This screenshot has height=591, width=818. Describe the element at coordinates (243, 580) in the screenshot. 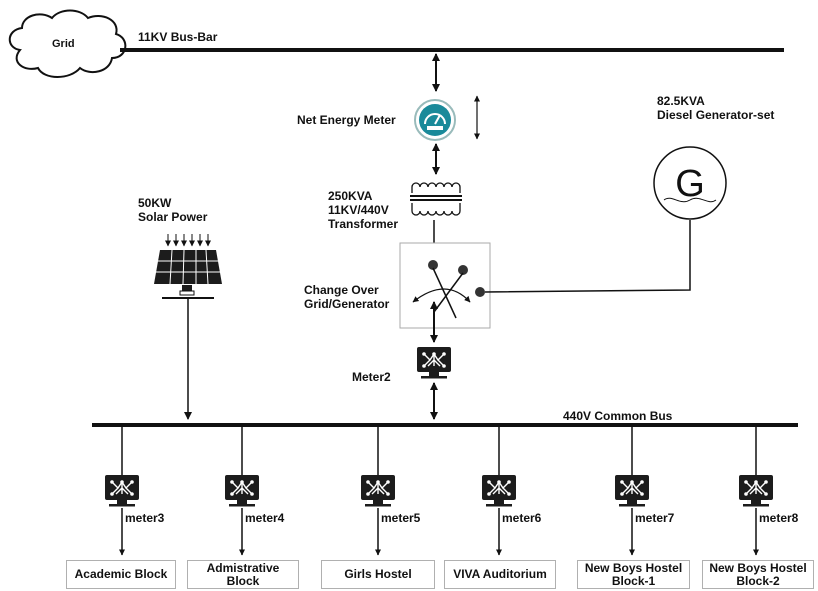

I see `load-name-line2: Block` at that location.